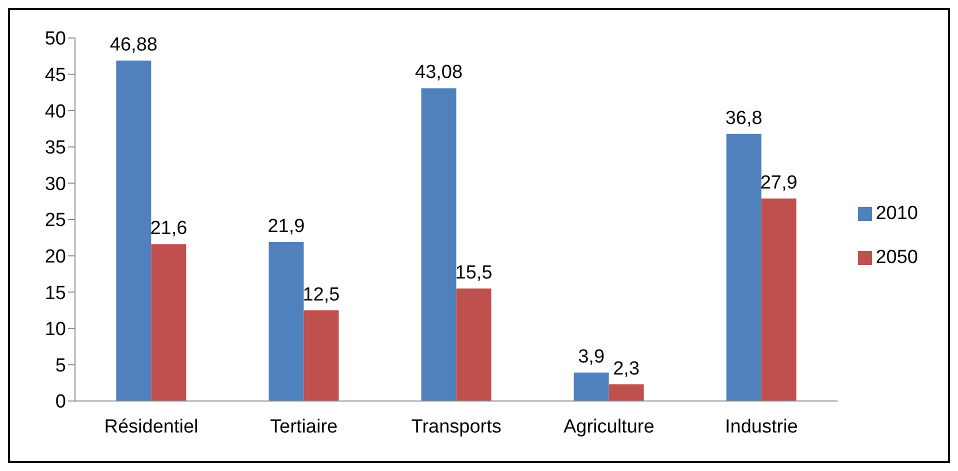 The image size is (958, 471). What do you see at coordinates (55, 257) in the screenshot?
I see `y-tick-label: 20` at bounding box center [55, 257].